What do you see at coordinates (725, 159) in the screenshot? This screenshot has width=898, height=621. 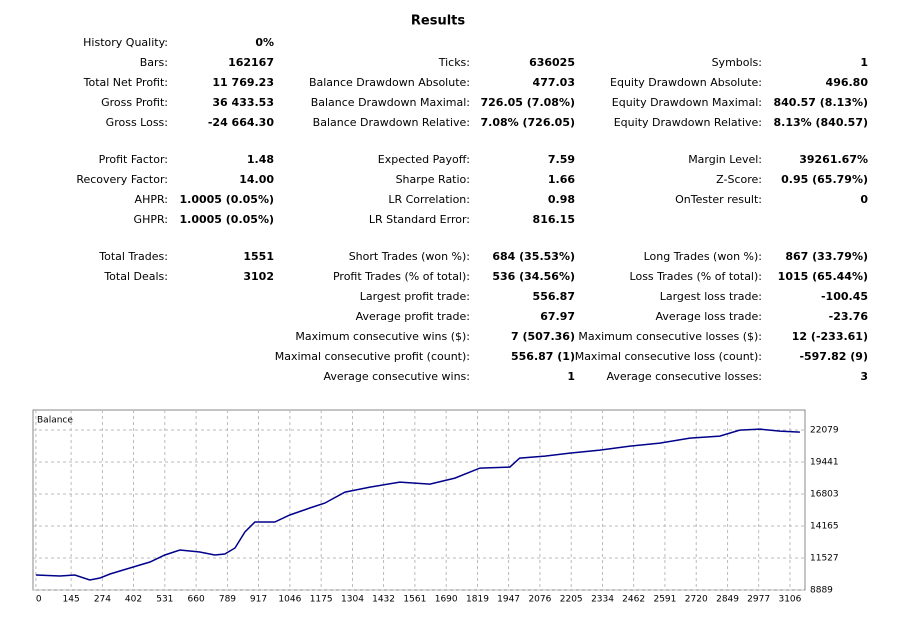 I see `stat-label: Margin Level:` at bounding box center [725, 159].